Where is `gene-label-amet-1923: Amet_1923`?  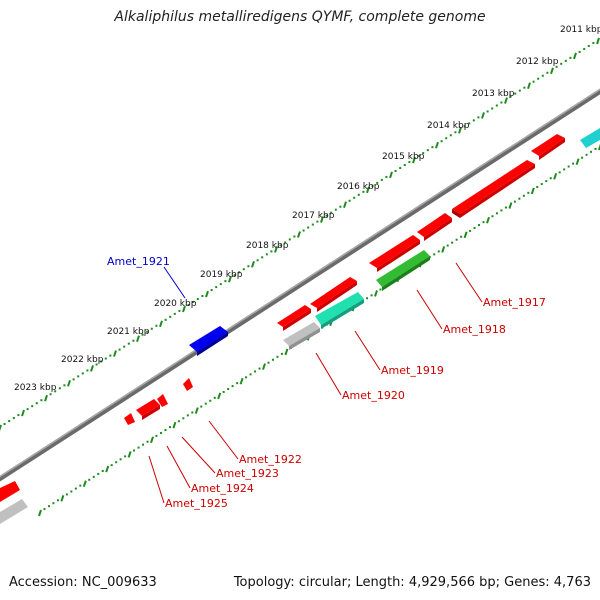 gene-label-amet-1923: Amet_1923 is located at coordinates (247, 473).